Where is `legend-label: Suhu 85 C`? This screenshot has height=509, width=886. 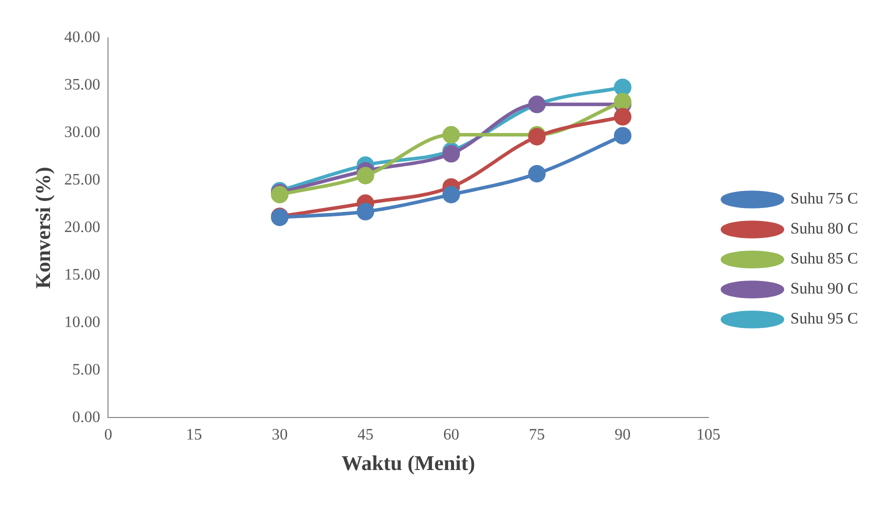
legend-label: Suhu 85 C is located at coordinates (824, 259).